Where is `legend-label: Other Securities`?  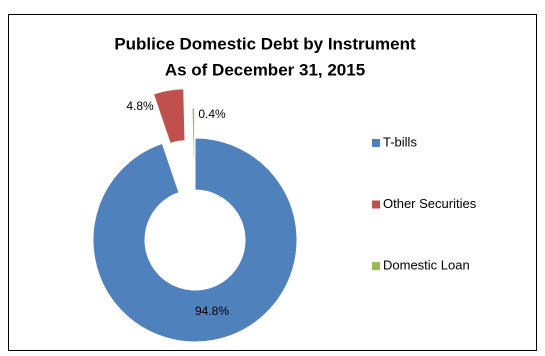
legend-label: Other Securities is located at coordinates (430, 203).